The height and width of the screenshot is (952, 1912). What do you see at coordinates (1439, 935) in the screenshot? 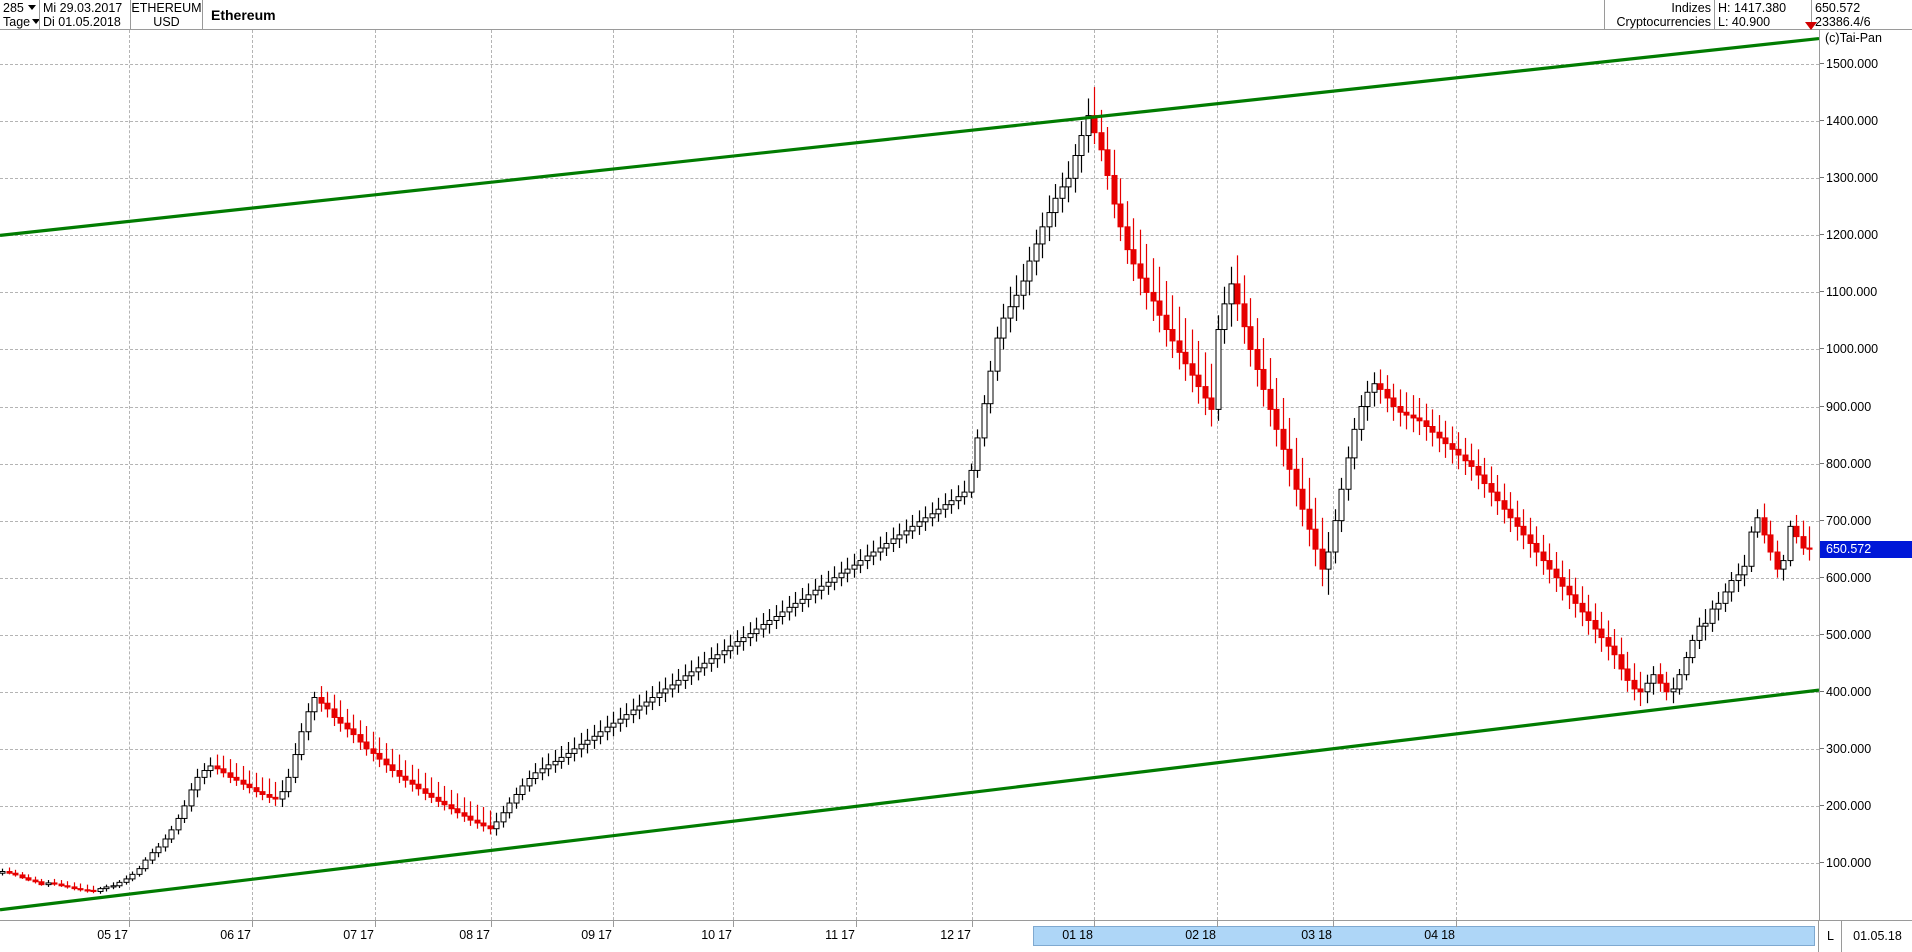
I see `time-axis-tick: 04 18` at bounding box center [1439, 935].